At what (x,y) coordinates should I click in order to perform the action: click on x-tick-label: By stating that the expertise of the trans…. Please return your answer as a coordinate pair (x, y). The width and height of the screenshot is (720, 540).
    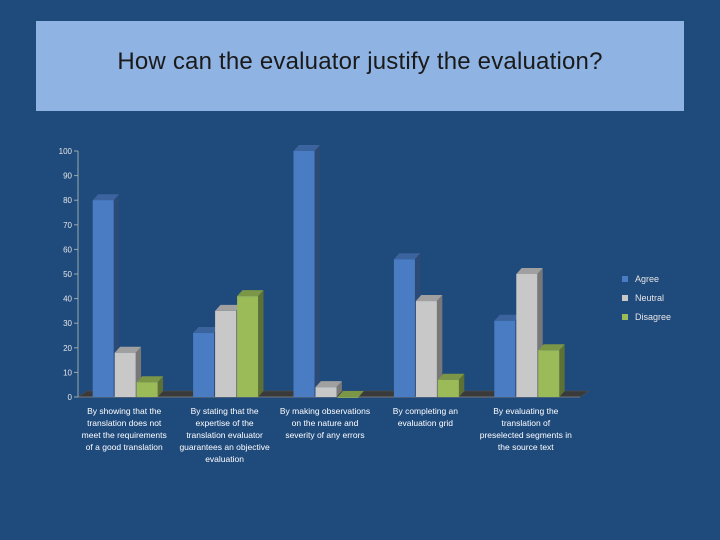
    Looking at the image, I should click on (224, 435).